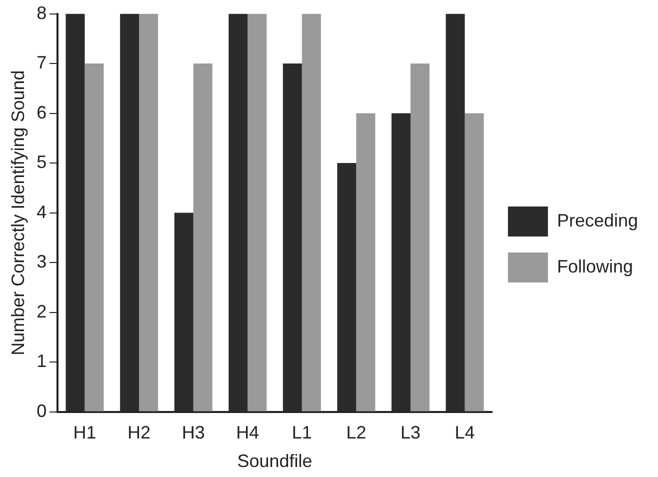  I want to click on y-tick-label: 6, so click(41, 112).